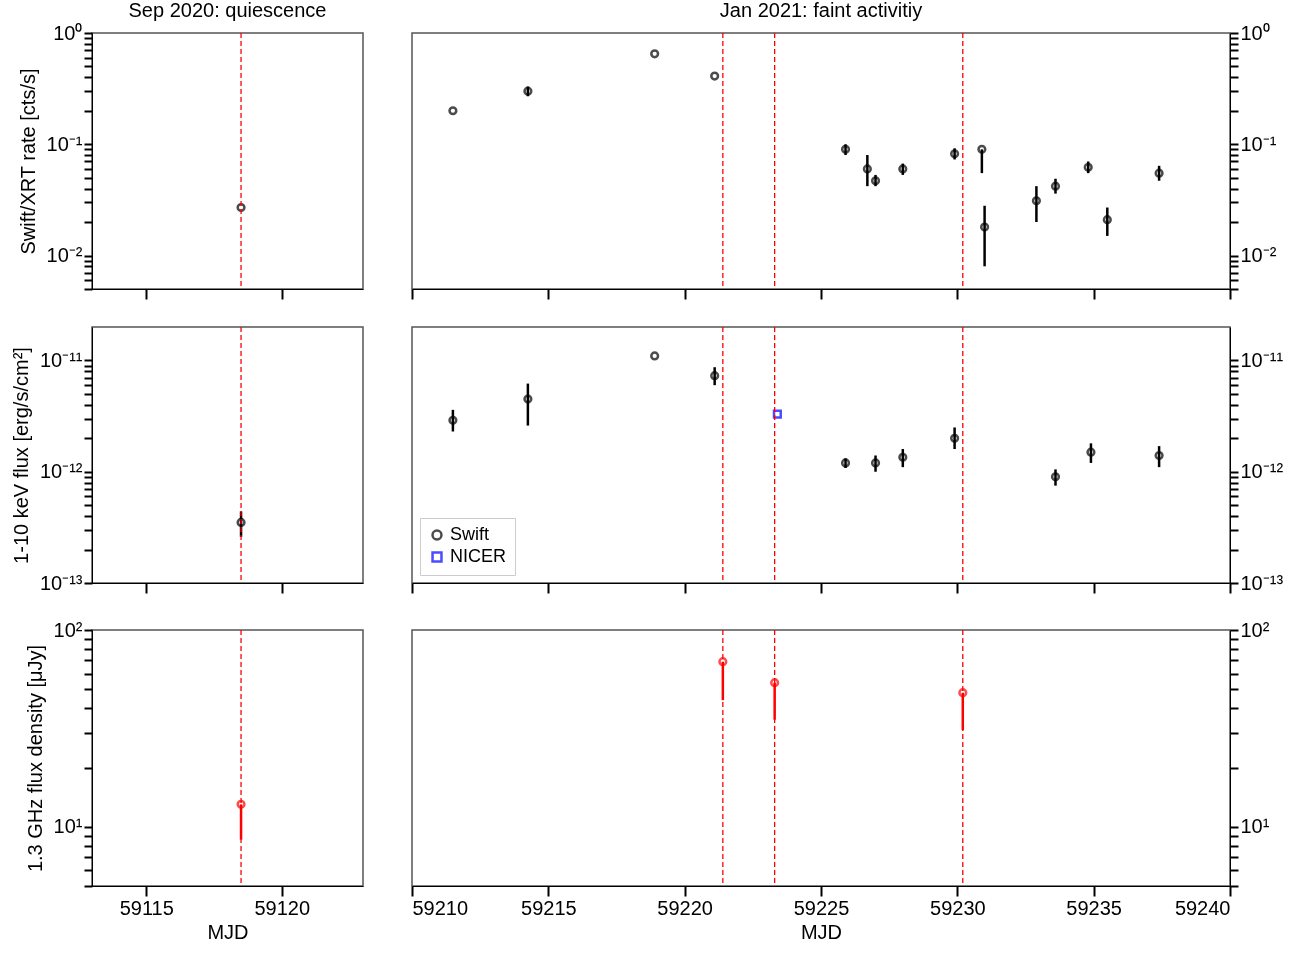 The image size is (1305, 967). What do you see at coordinates (227, 10) in the screenshot?
I see `chart-title: Sep 2020: quiescence` at bounding box center [227, 10].